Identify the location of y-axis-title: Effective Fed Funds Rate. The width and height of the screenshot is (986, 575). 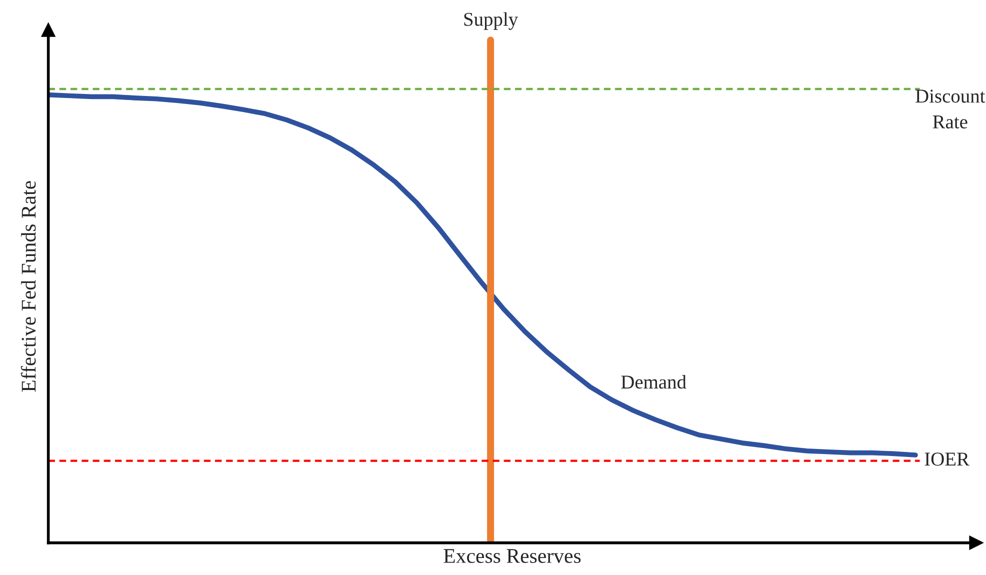
(28, 286).